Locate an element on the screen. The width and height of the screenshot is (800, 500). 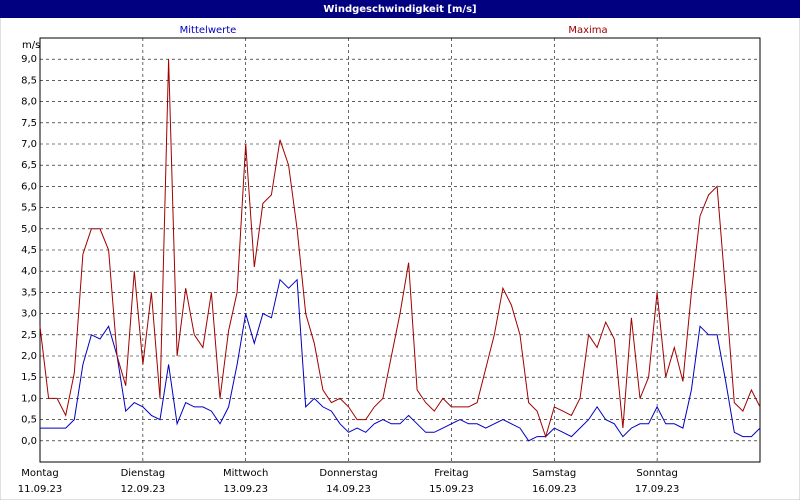
chart-title: Windgeschwindigkeit [m/s] is located at coordinates (399, 9).